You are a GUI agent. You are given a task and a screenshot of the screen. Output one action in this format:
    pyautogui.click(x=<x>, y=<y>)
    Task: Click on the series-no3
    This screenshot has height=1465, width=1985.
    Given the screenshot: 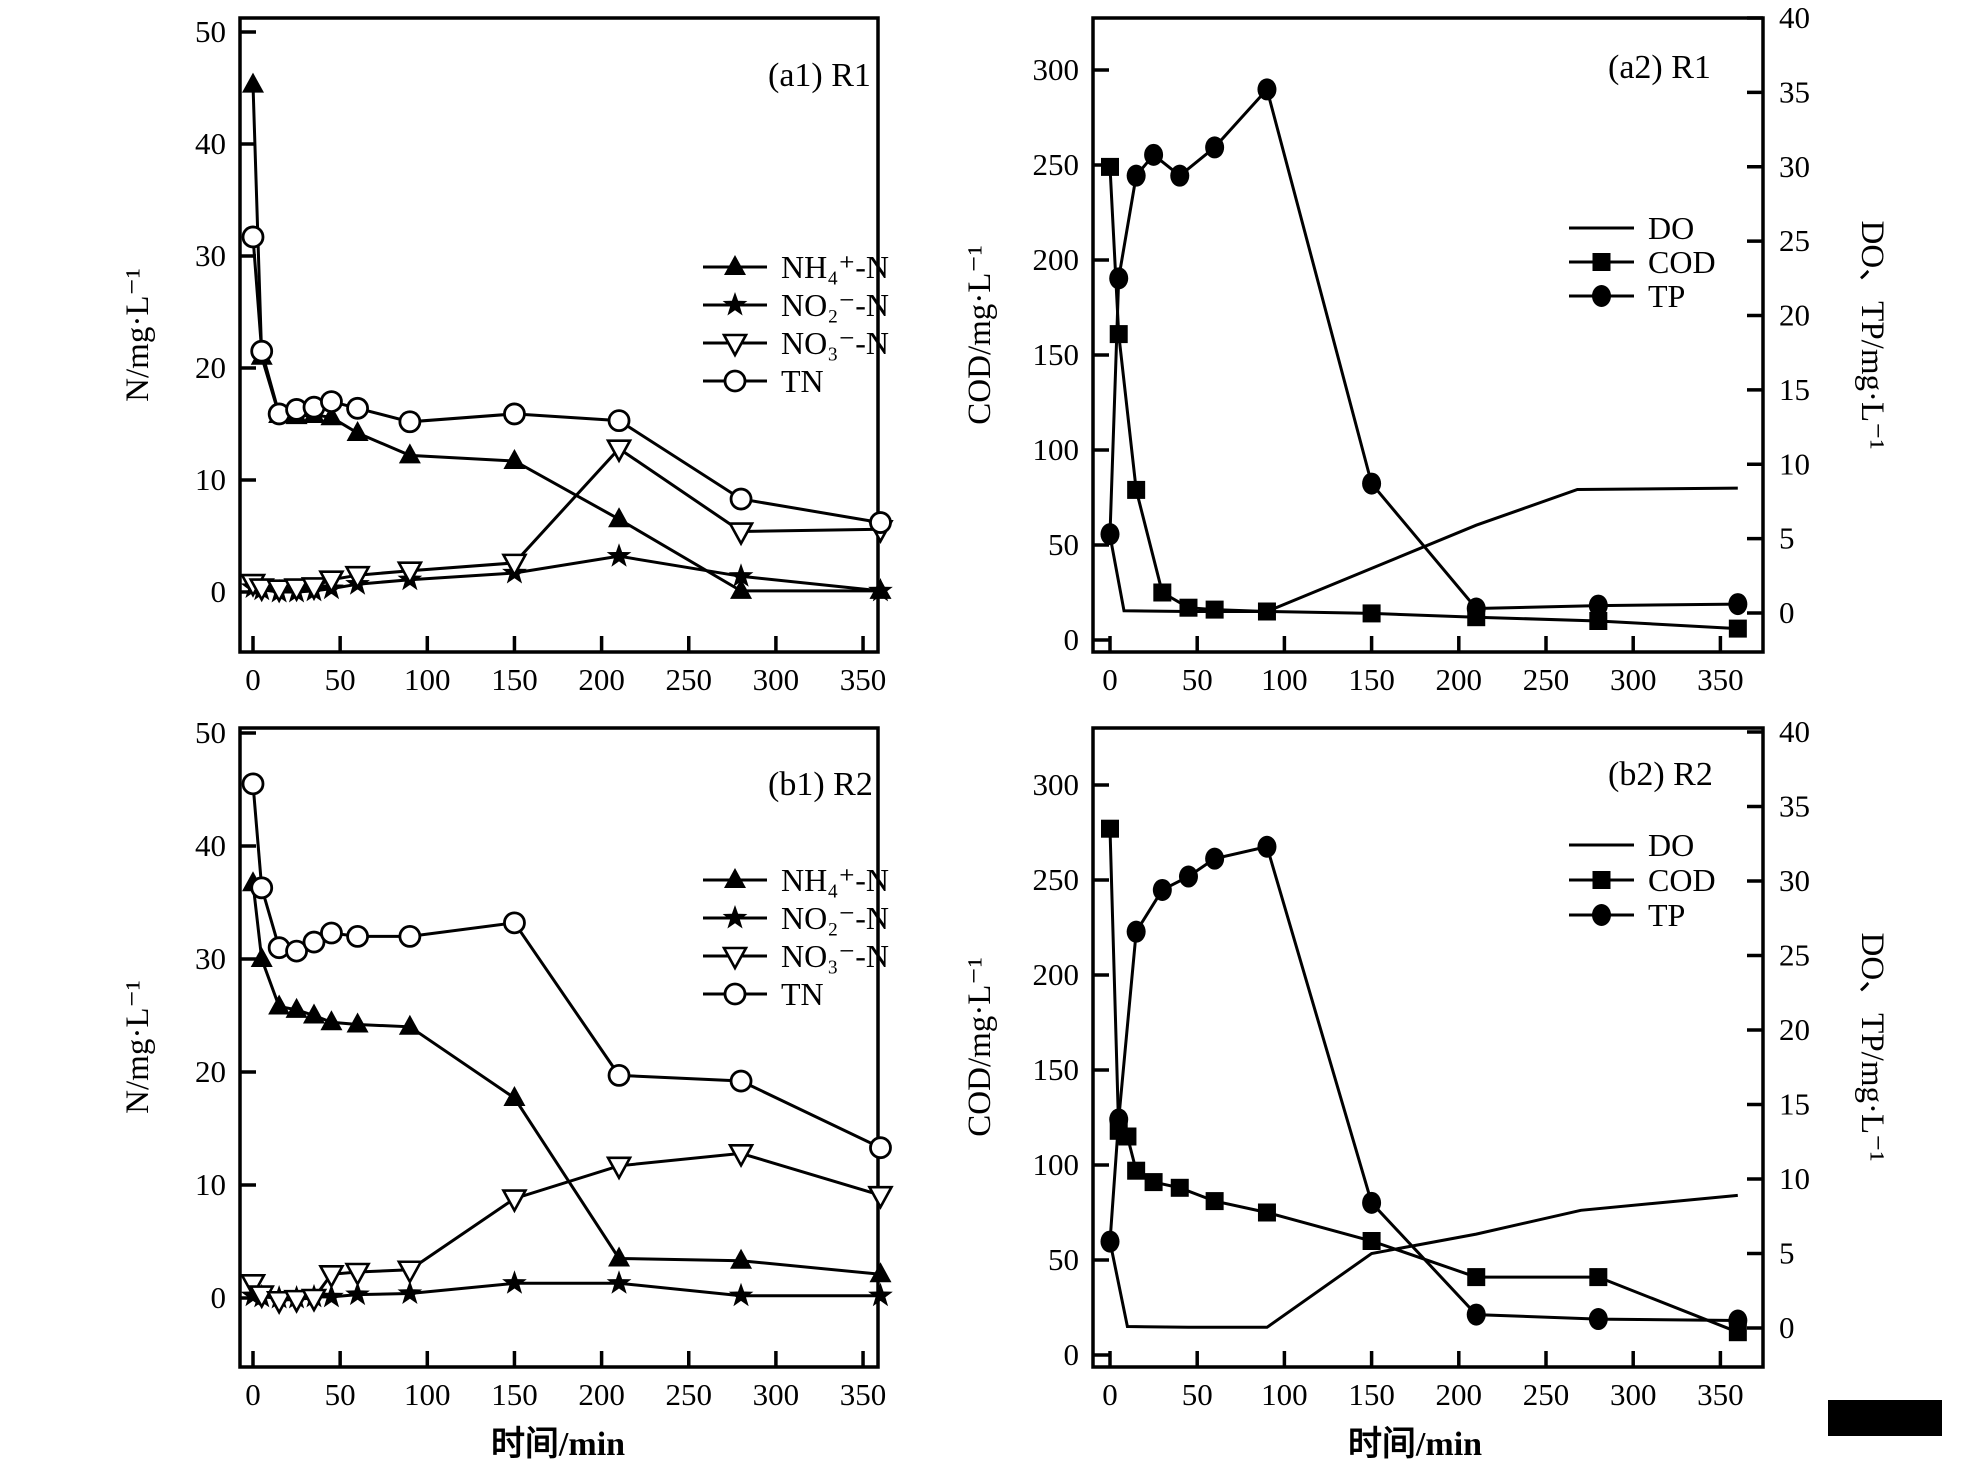 What is the action you would take?
    pyautogui.click(x=566, y=521)
    